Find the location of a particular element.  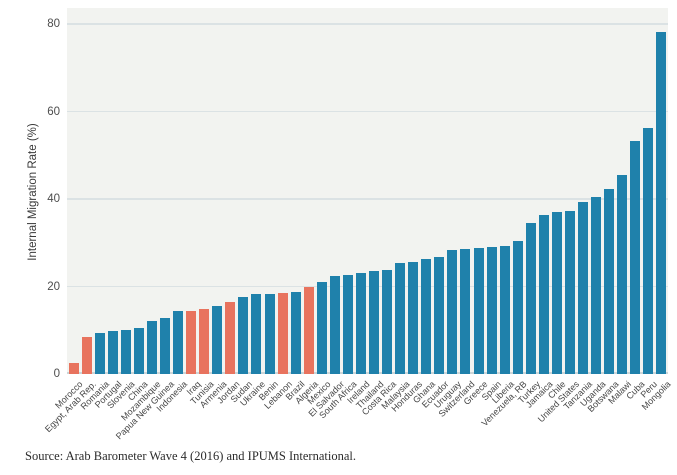

y-tick-label-0: 0 is located at coordinates (56, 374).